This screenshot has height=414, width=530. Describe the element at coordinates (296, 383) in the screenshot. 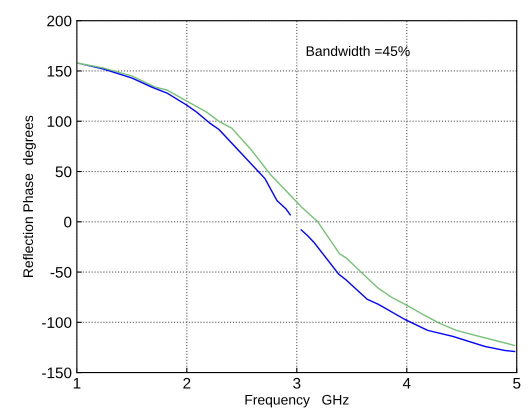

I see `x-tick-label: 3` at that location.